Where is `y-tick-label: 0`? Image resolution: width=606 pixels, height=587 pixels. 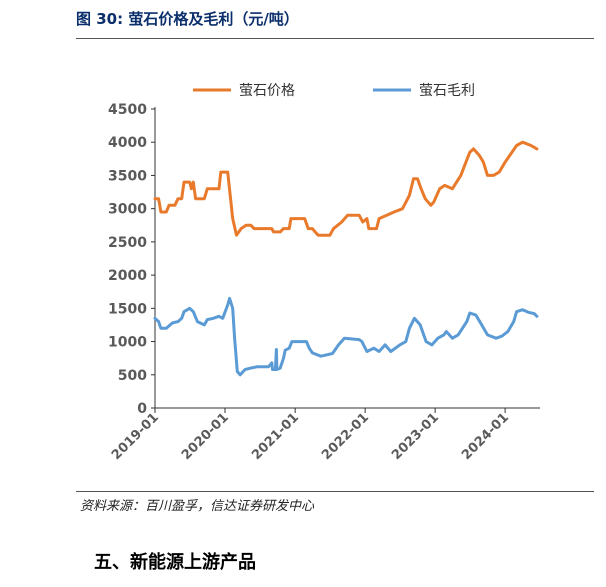
y-tick-label: 0 is located at coordinates (142, 409).